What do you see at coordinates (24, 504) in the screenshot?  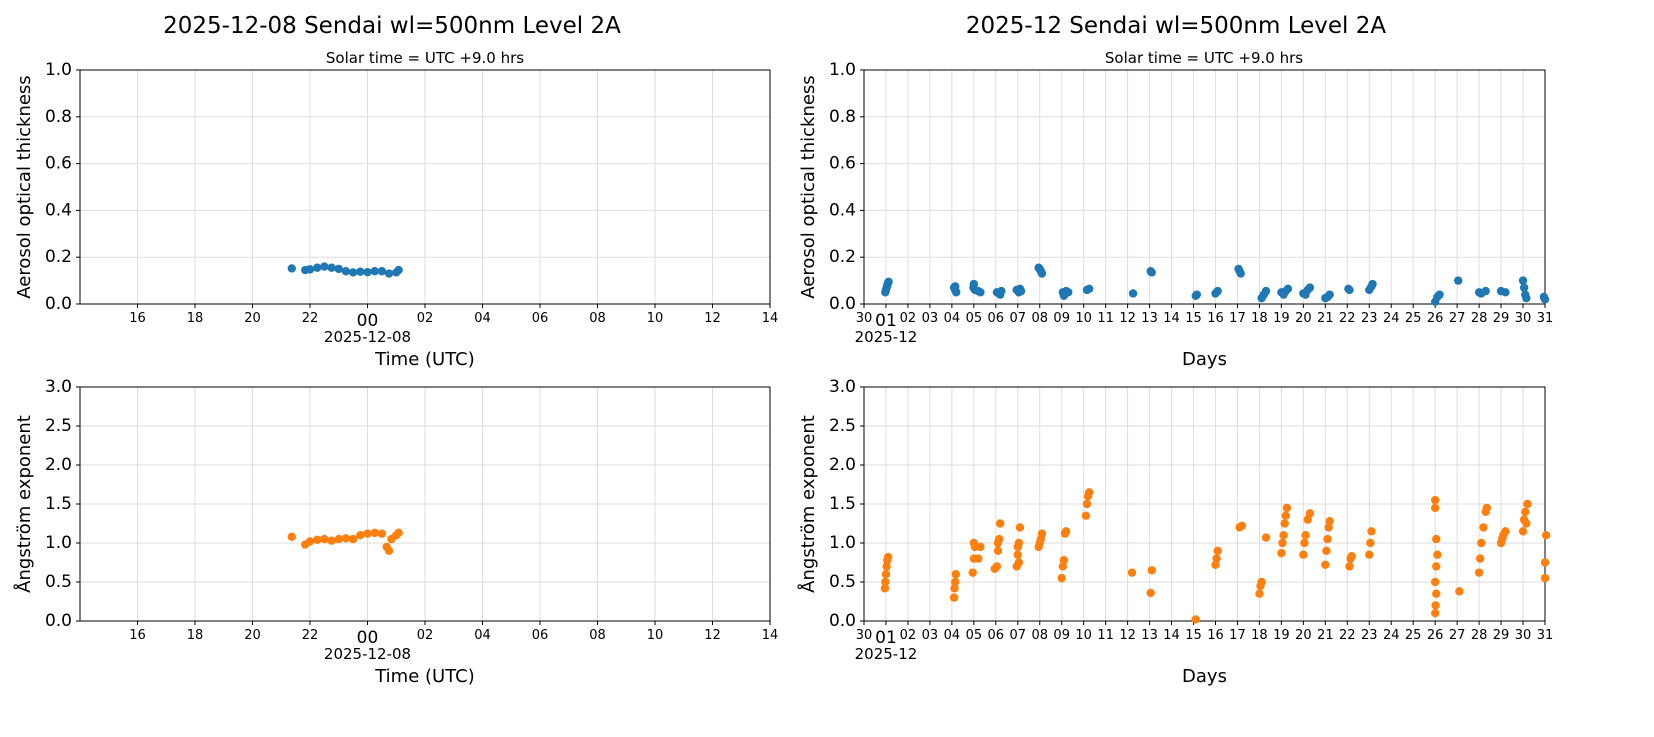 I see `y-axis-label: Ångström exponent` at bounding box center [24, 504].